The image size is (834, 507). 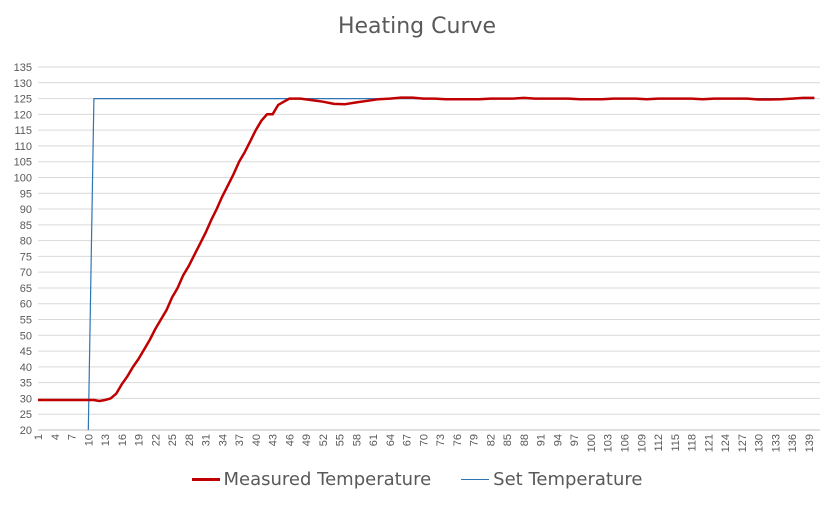 I want to click on x-tick-label: 34, so click(x=223, y=440).